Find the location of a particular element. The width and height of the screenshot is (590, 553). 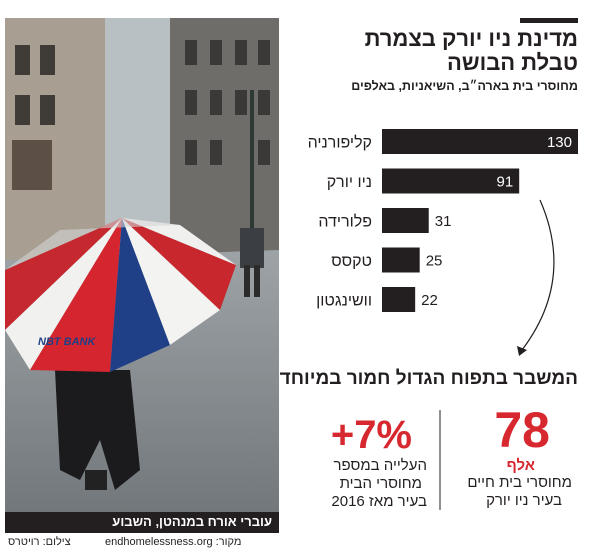

value-label: 22 is located at coordinates (429, 300).